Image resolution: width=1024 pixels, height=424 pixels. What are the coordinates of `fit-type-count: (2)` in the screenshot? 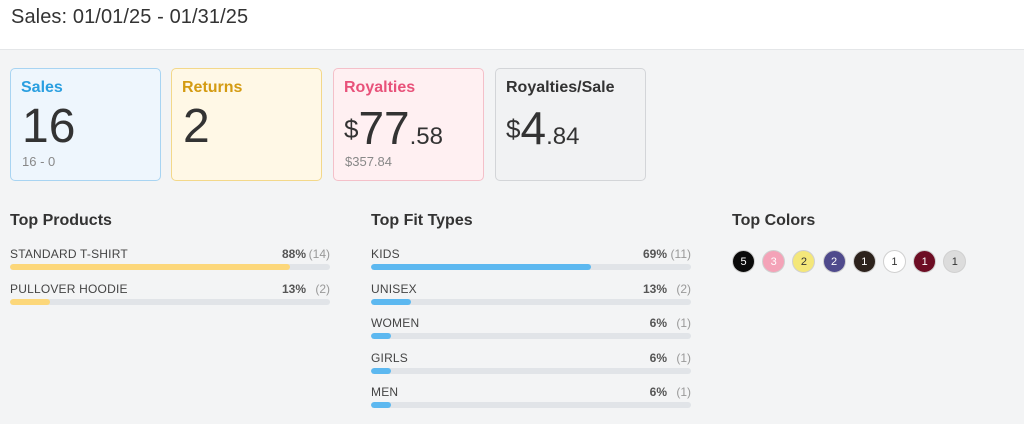 It's located at (683, 288).